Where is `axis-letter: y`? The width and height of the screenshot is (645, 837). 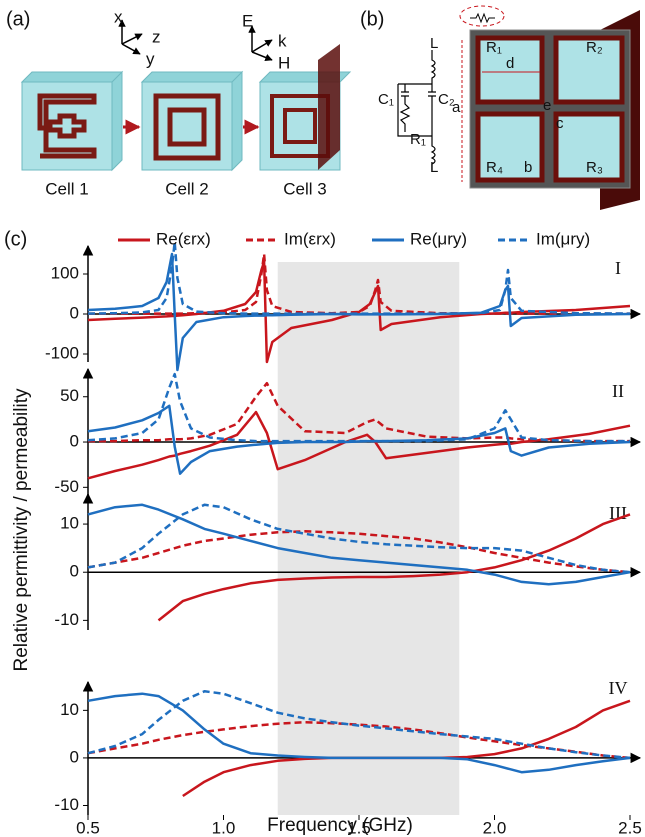
axis-letter: y is located at coordinates (150, 58).